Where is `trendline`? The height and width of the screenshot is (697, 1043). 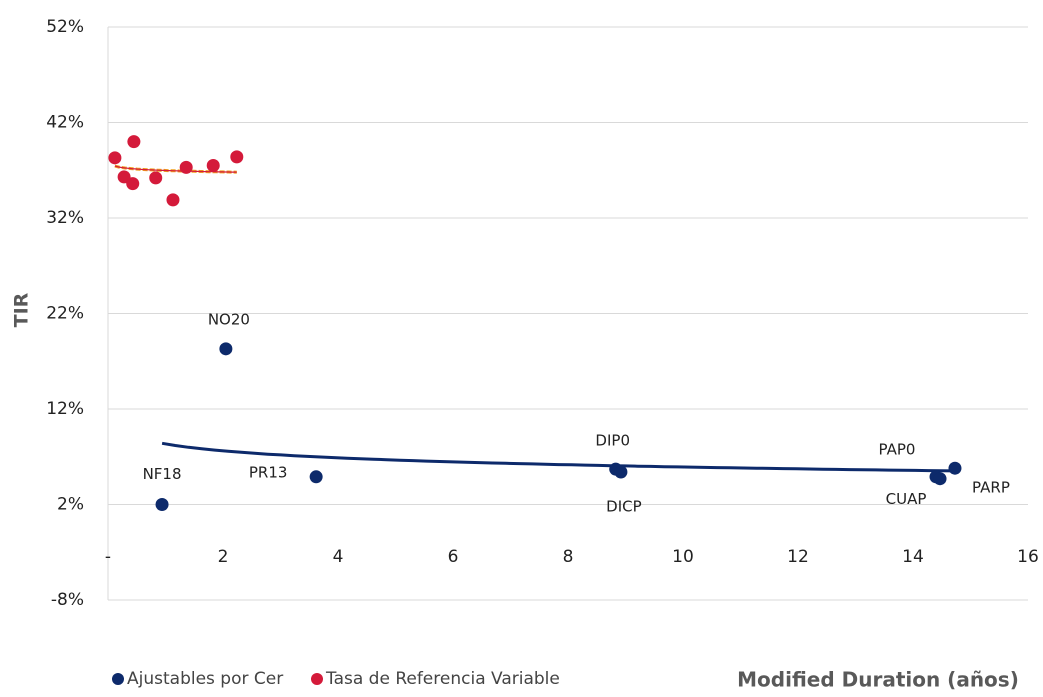 trendline is located at coordinates (558, 457).